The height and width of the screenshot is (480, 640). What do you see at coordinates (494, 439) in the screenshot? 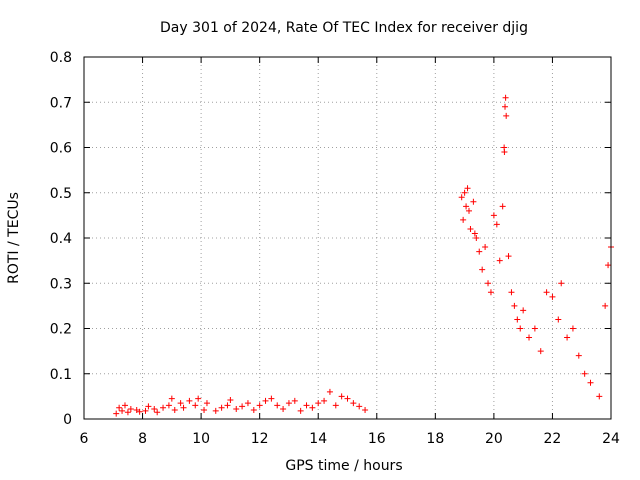
I see `x-tick-label: 20` at bounding box center [494, 439].